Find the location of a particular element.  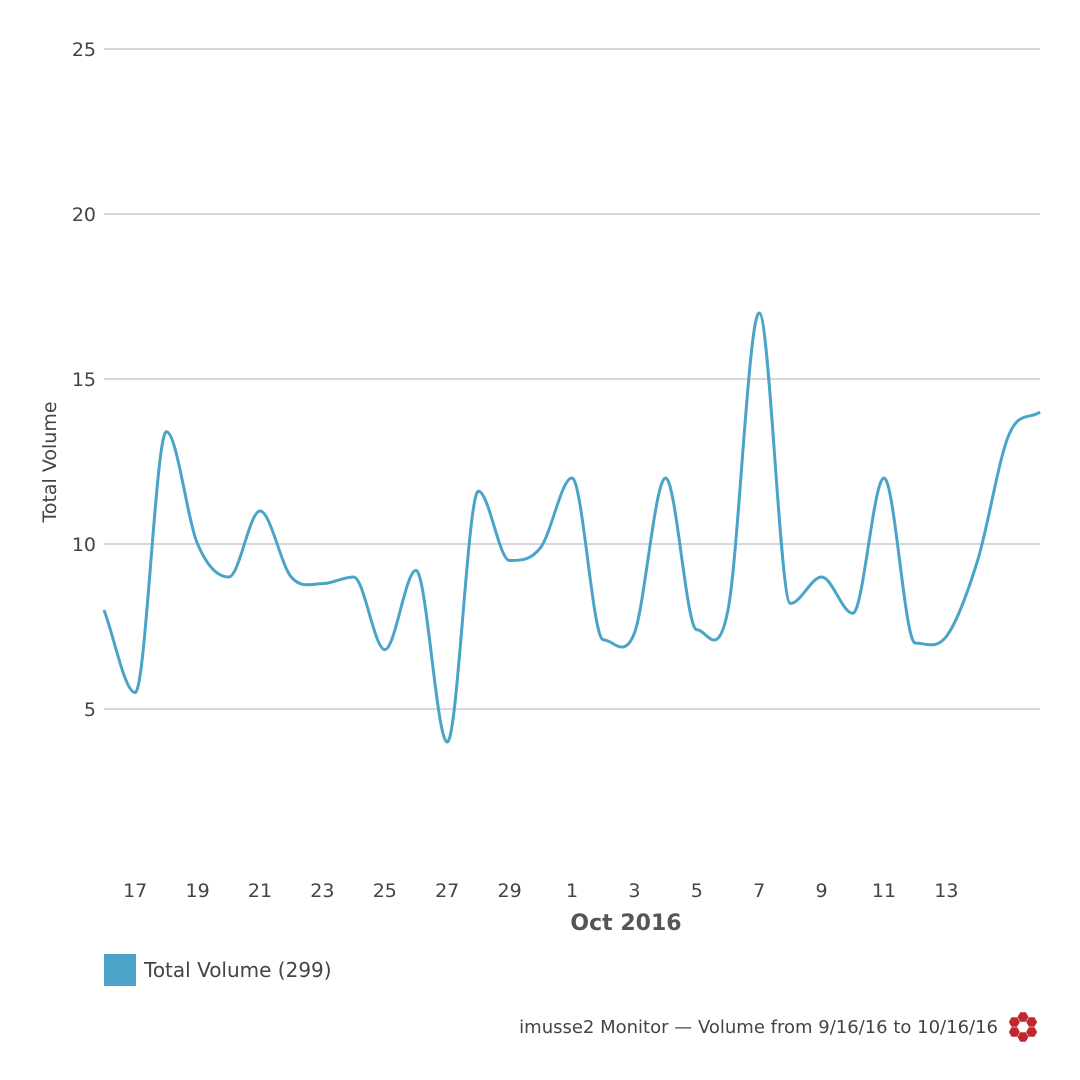

x-tick-label: 1 is located at coordinates (572, 891).